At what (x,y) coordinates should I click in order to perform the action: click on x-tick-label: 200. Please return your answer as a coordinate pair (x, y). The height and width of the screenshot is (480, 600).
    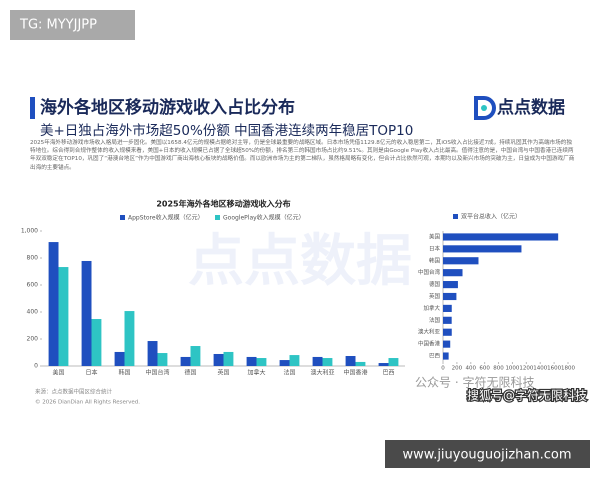
    Looking at the image, I should click on (457, 369).